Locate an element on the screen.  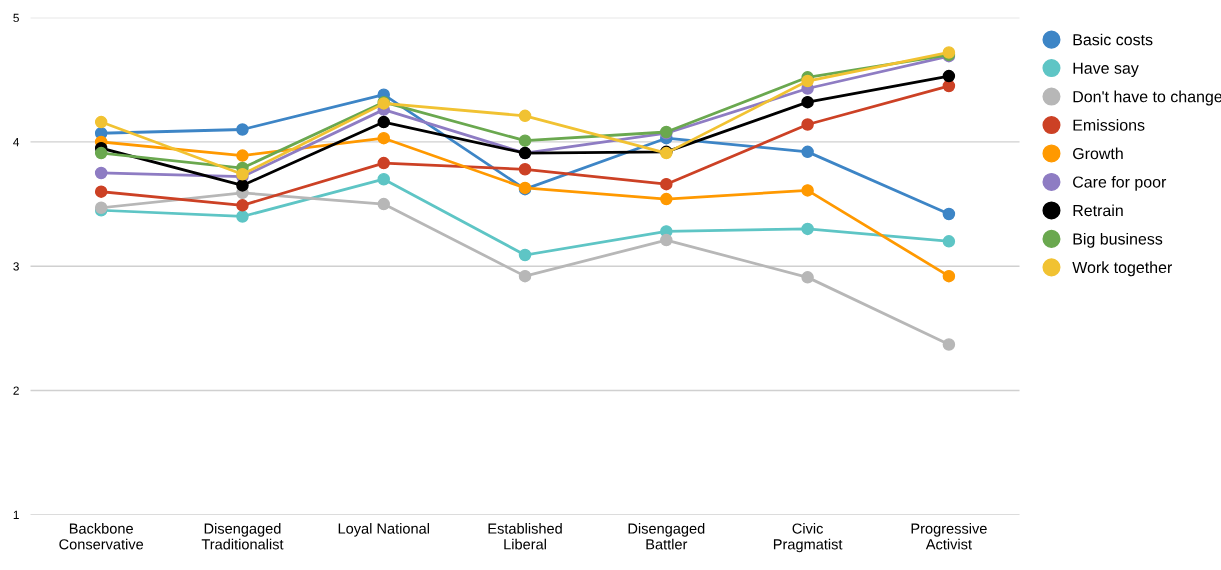
legend-label: Emissions is located at coordinates (1109, 125).